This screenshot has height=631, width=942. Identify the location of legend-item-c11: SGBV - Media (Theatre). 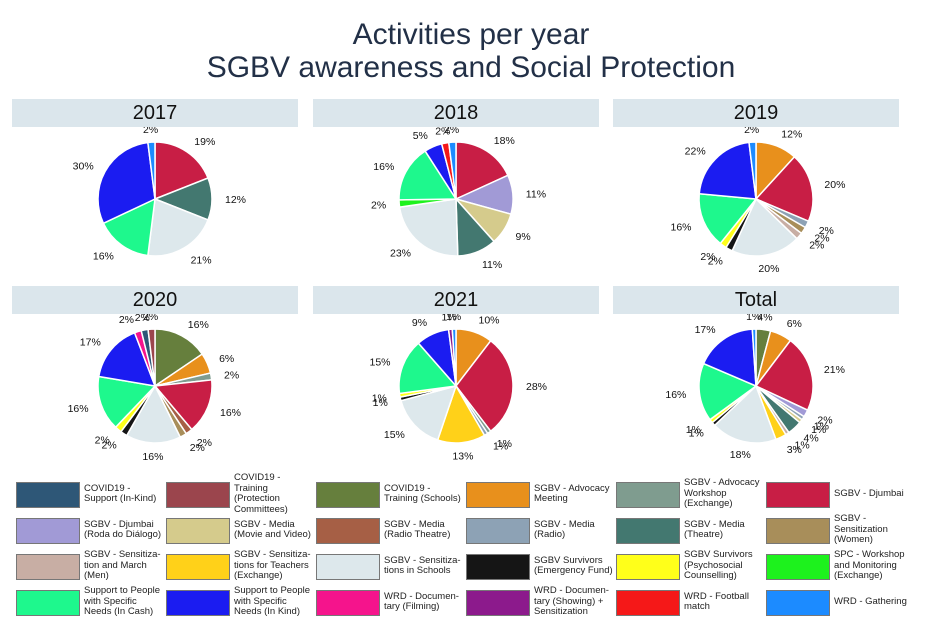
(689, 529).